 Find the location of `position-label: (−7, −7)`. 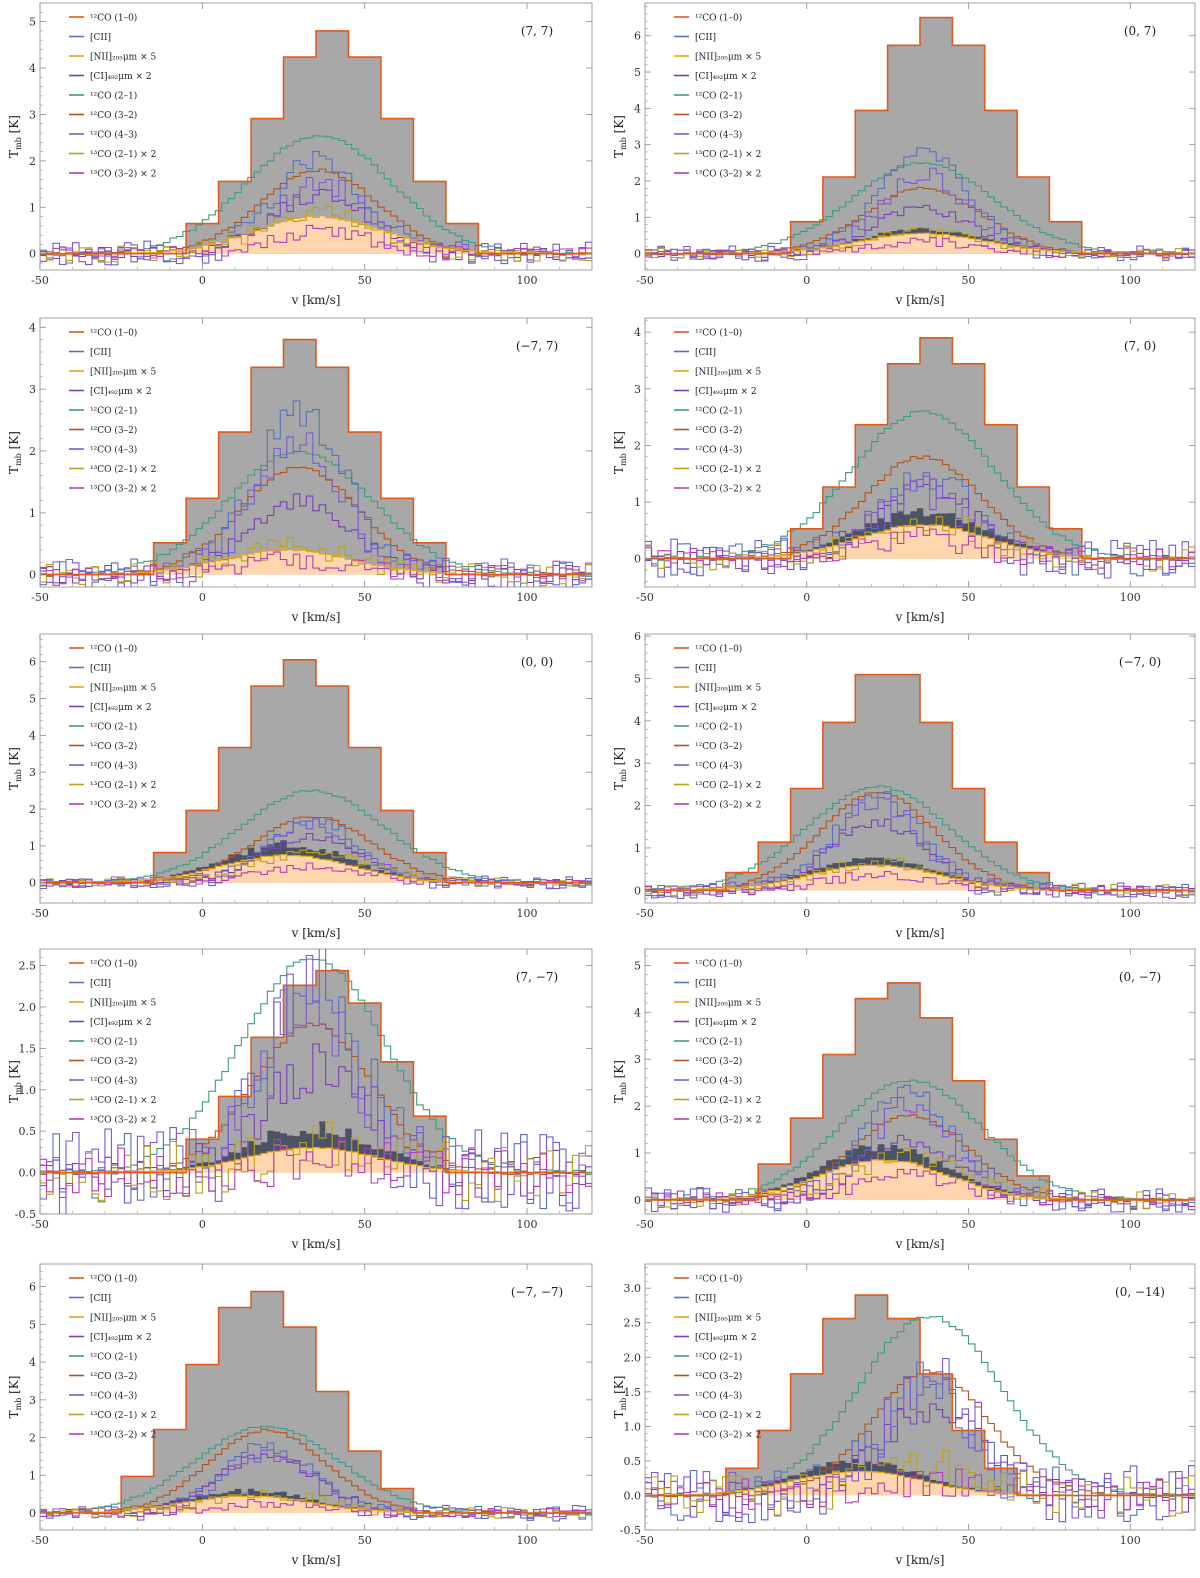

position-label: (−7, −7) is located at coordinates (537, 1292).